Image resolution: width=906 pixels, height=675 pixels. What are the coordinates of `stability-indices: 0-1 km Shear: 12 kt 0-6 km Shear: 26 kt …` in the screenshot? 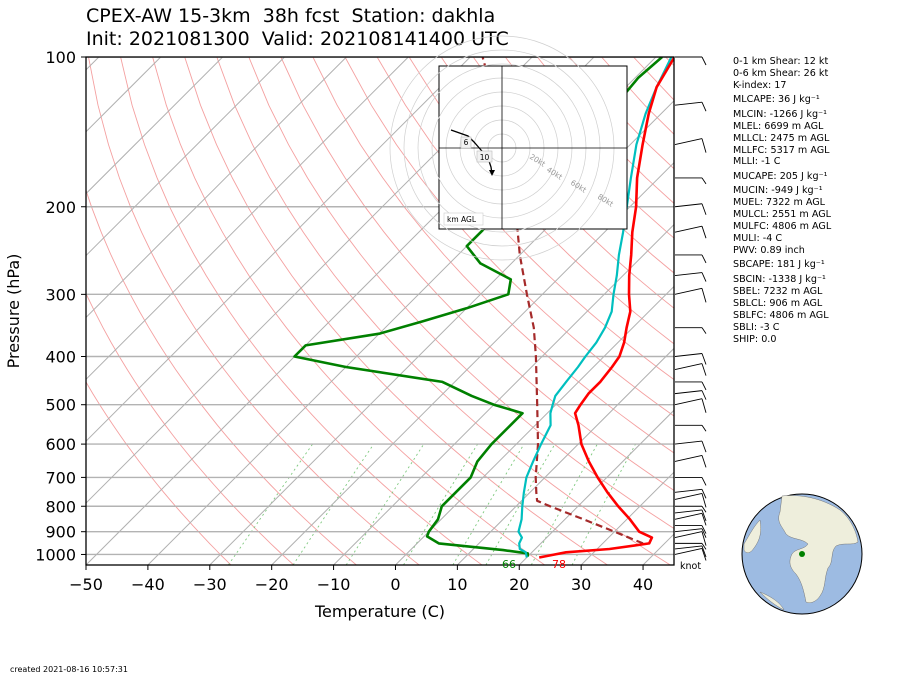 It's located at (782, 200).